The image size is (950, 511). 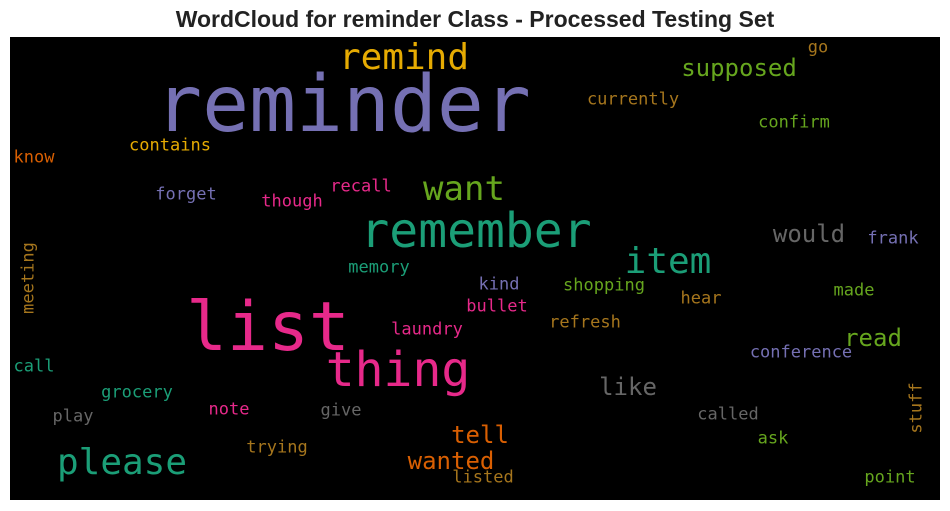 What do you see at coordinates (398, 370) in the screenshot?
I see `word-thing: thing` at bounding box center [398, 370].